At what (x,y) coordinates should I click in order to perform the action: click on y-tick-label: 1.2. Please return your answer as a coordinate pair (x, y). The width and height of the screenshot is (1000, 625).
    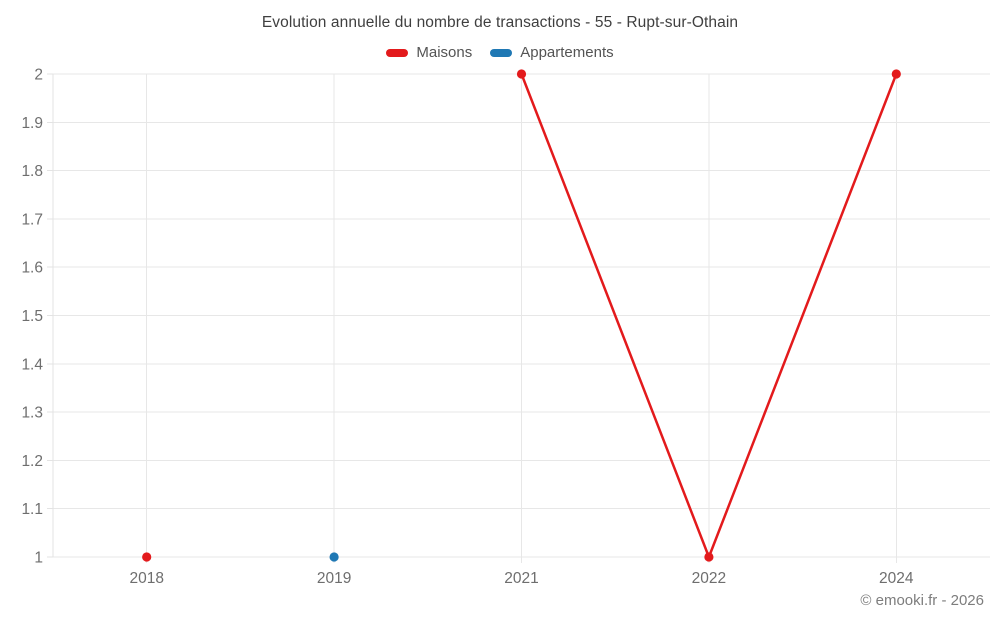
    Looking at the image, I should click on (32, 461).